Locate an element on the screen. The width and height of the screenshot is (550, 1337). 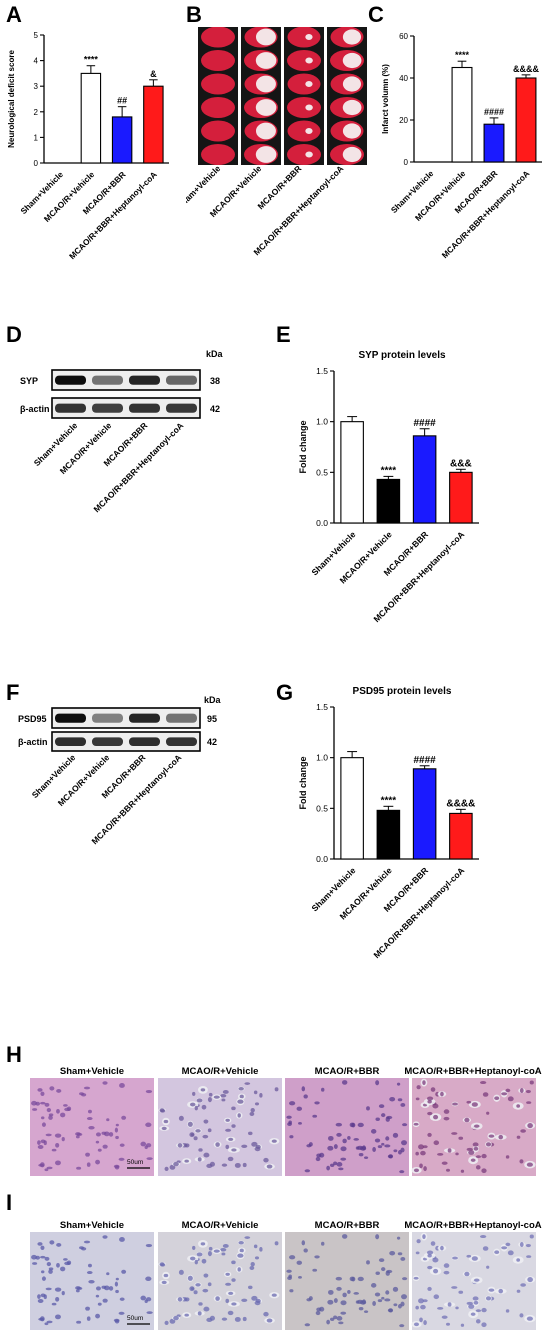
he-title-sham: Sham+Vehicle is located at coordinates (92, 1071).